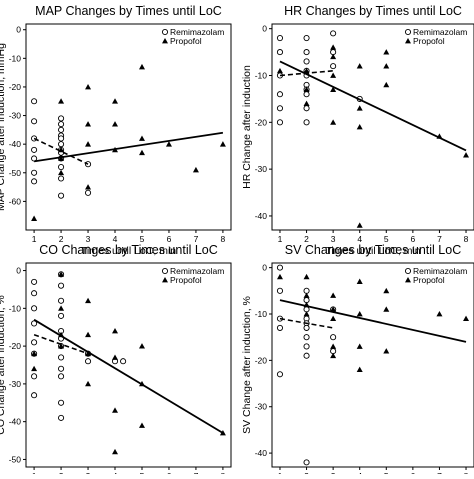 The width and height of the screenshot is (474, 479). Describe the element at coordinates (373, 11) in the screenshot. I see `panel-title: HR Changes by Times until LoC` at that location.